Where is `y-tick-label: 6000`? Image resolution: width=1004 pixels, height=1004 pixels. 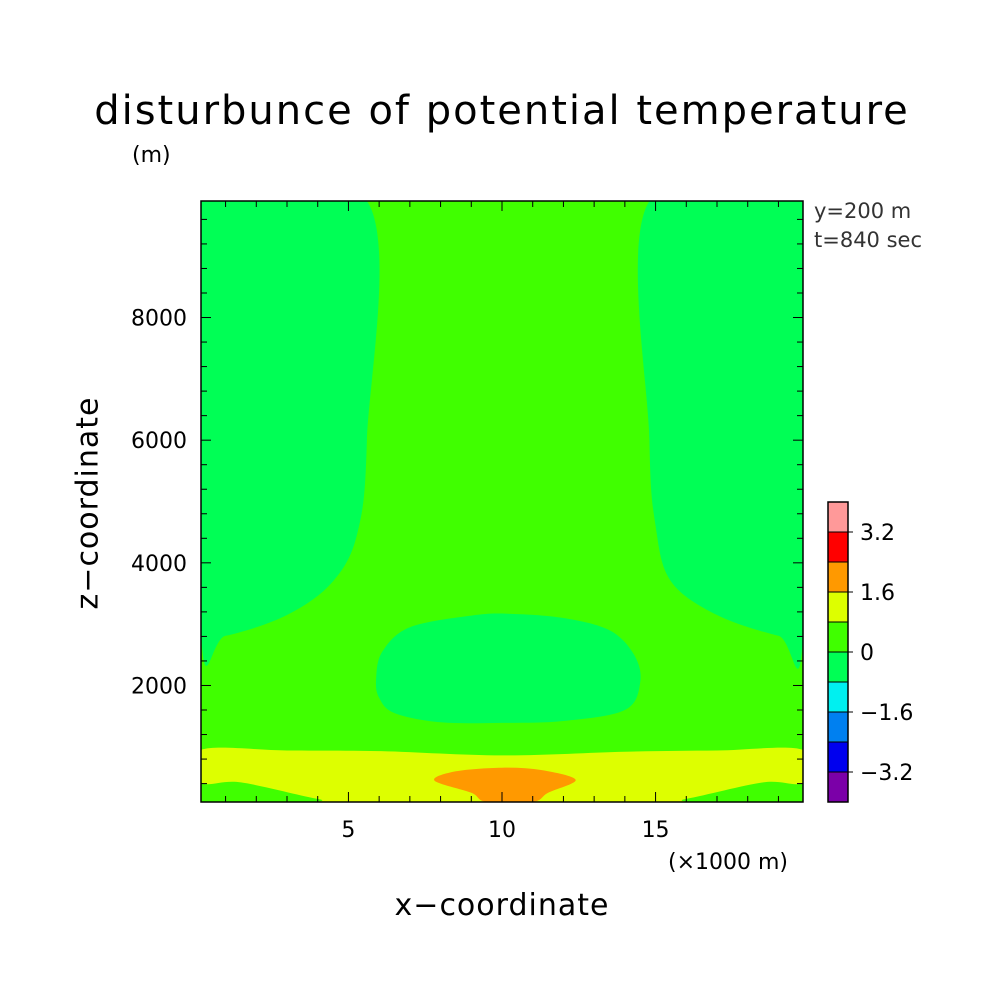 y-tick-label: 6000 is located at coordinates (159, 441).